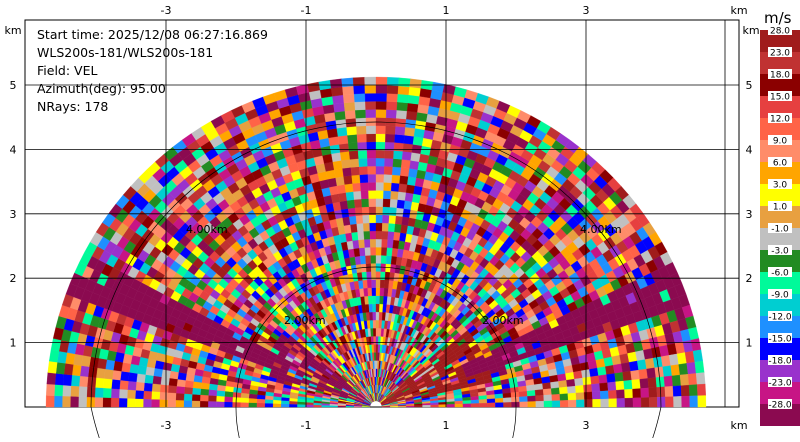  Describe the element at coordinates (166, 425) in the screenshot. I see `x-tick-label-bottom: -3` at that location.